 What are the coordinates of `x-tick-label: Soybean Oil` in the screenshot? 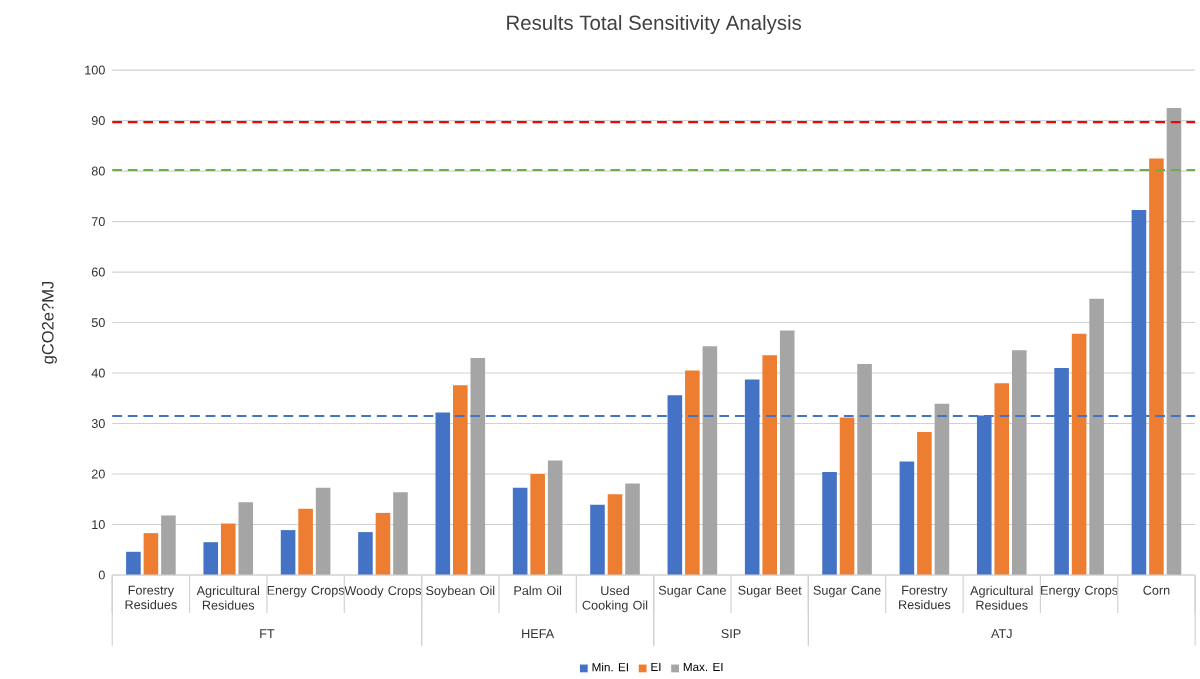 It's located at (460, 591).